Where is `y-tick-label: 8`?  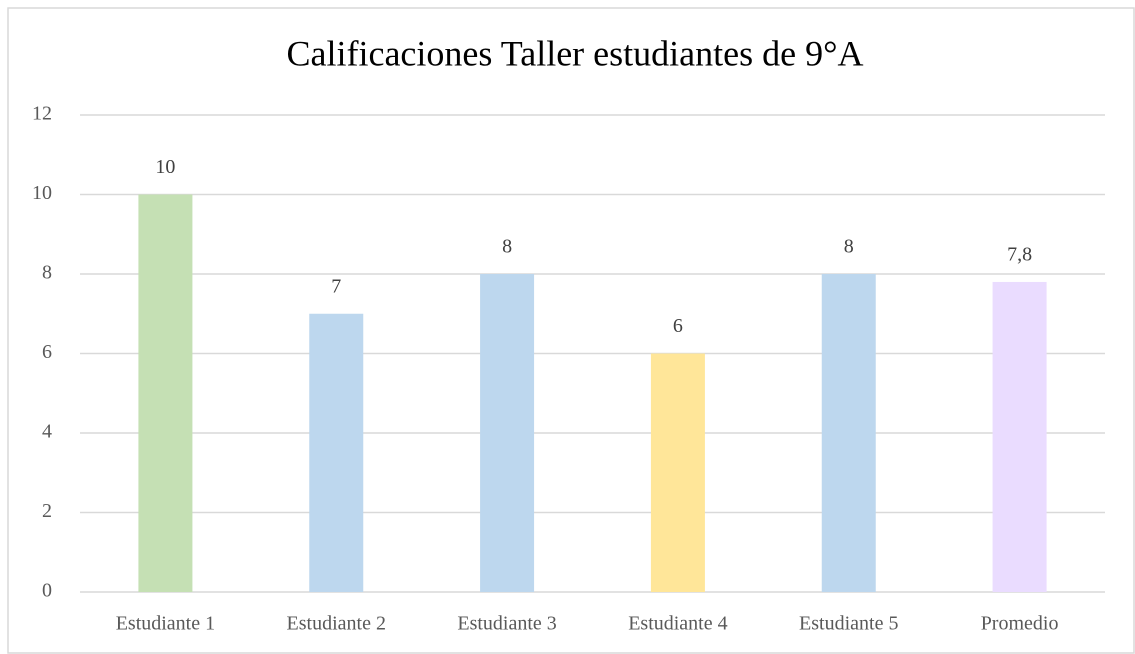
y-tick-label: 8 is located at coordinates (47, 273).